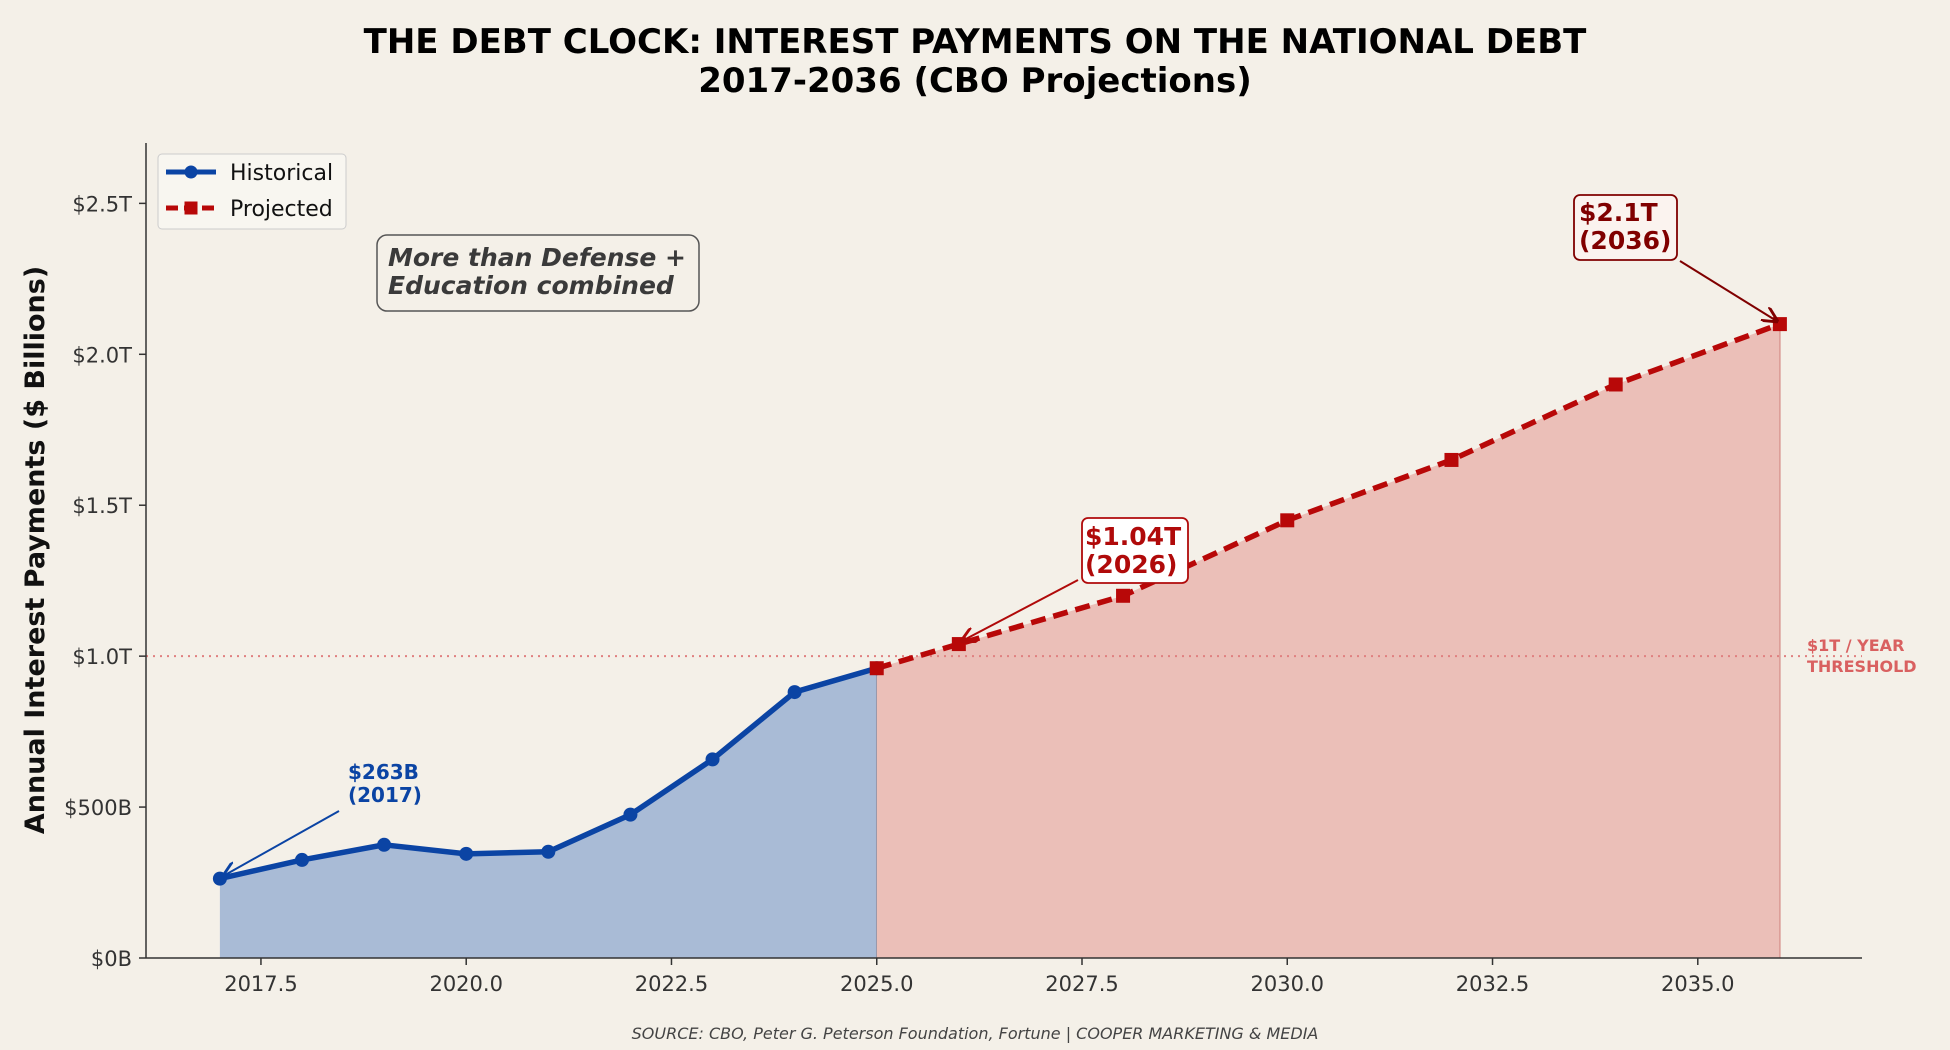  I want to click on y-tick-label: $500B, so click(98, 808).